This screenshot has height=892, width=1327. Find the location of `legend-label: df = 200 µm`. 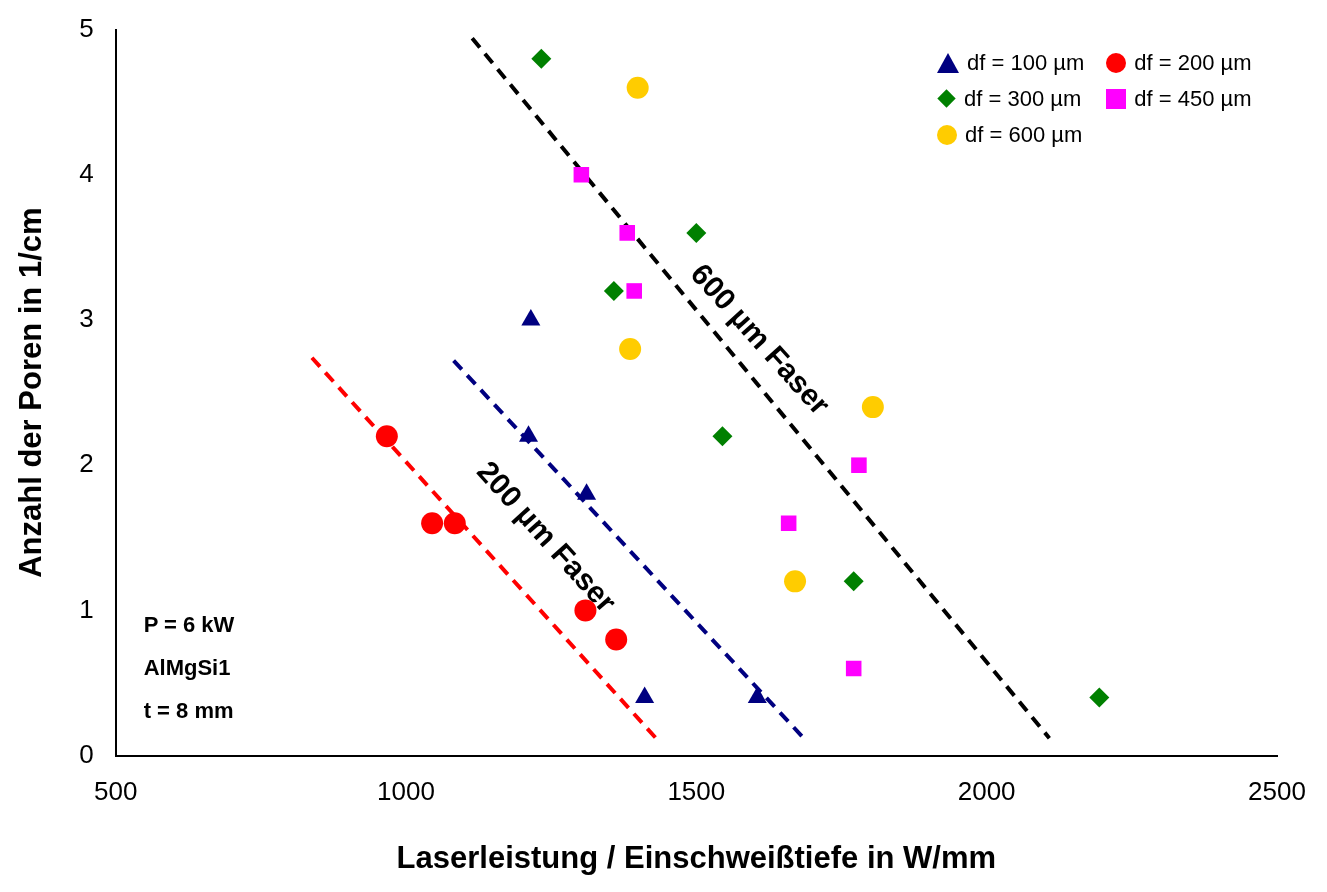

legend-label: df = 200 µm is located at coordinates (1193, 62).